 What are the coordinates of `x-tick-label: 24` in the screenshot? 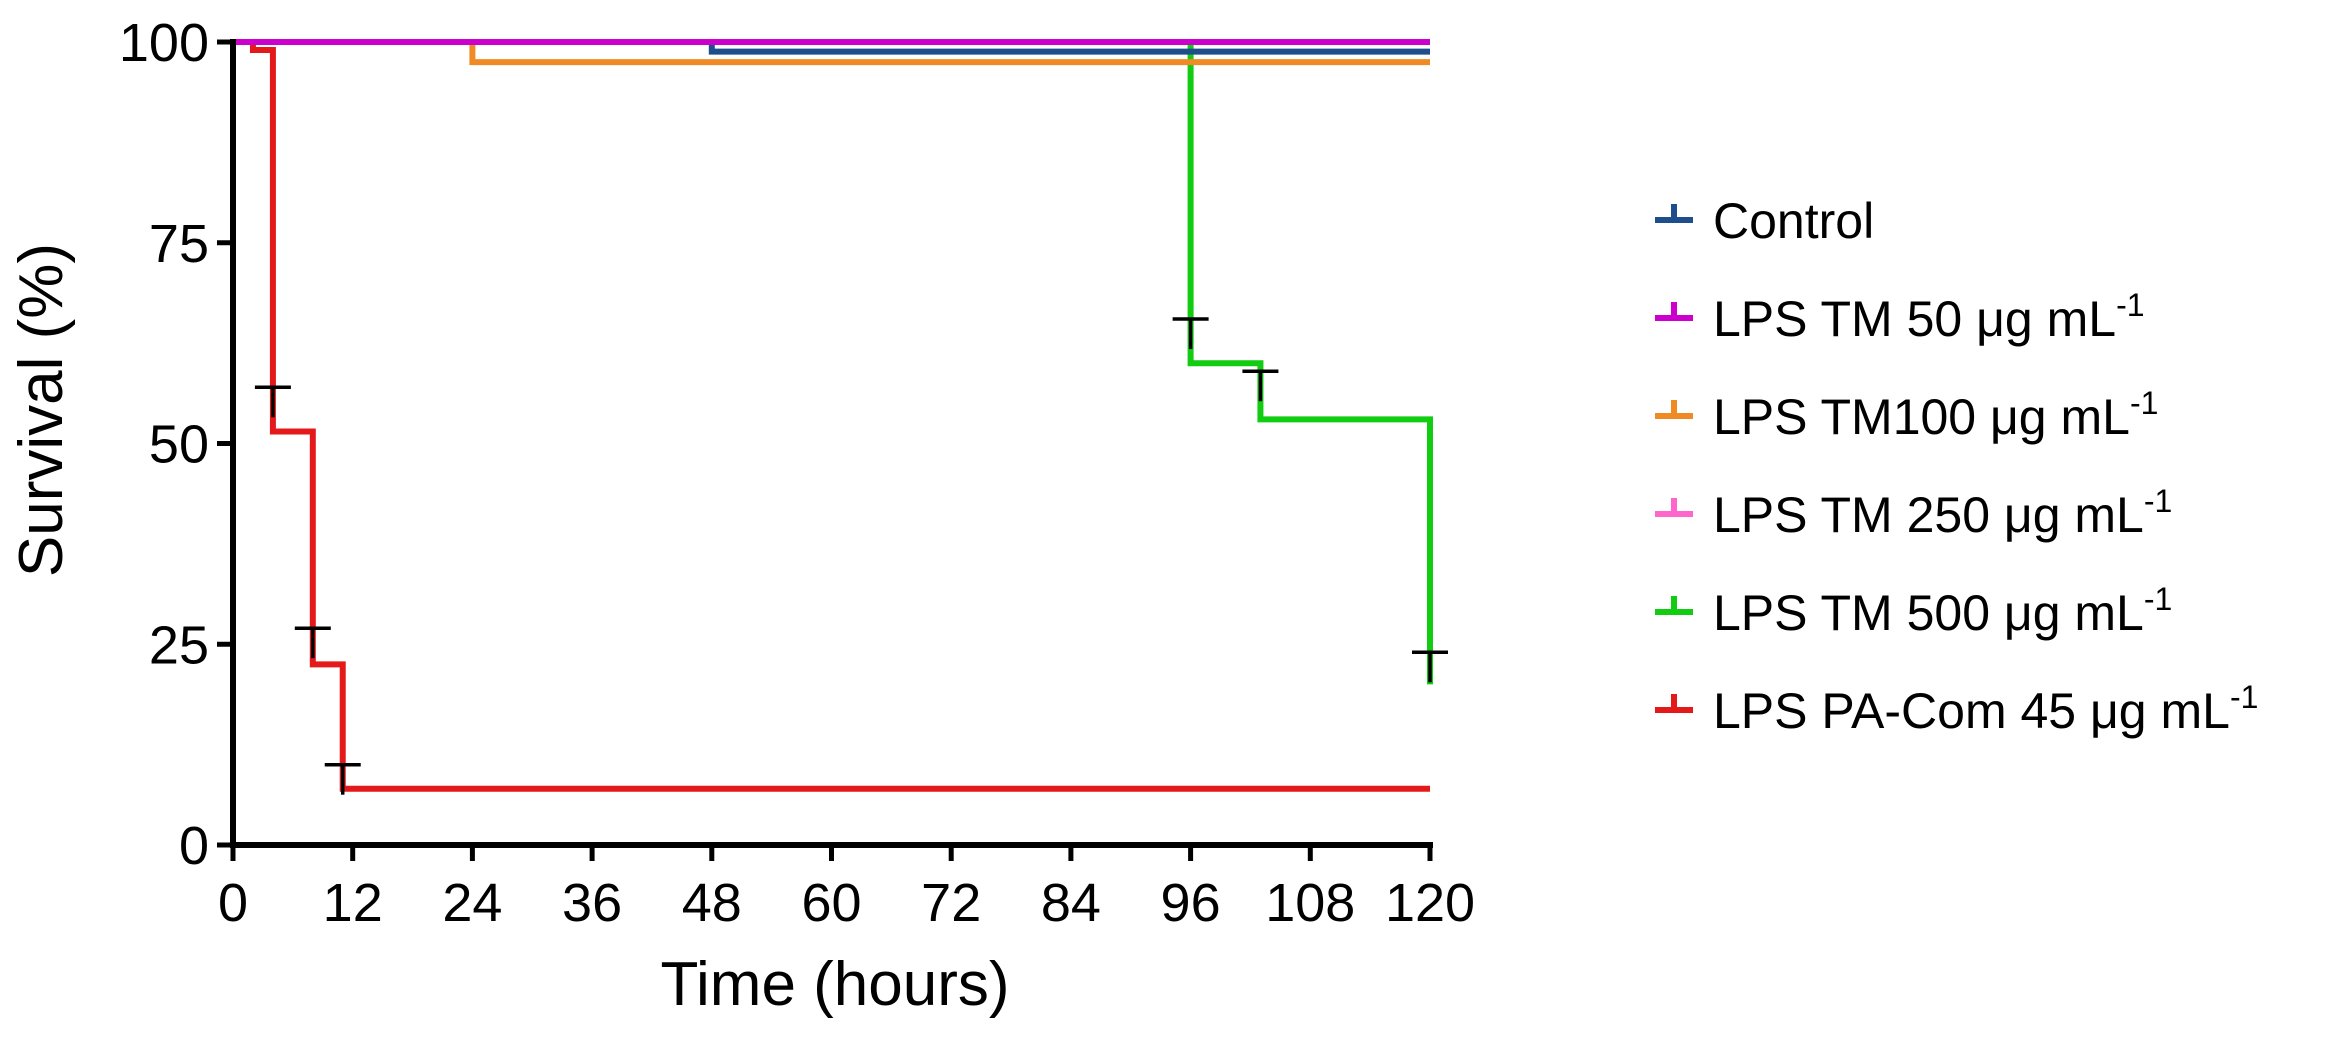 It's located at (472, 903).